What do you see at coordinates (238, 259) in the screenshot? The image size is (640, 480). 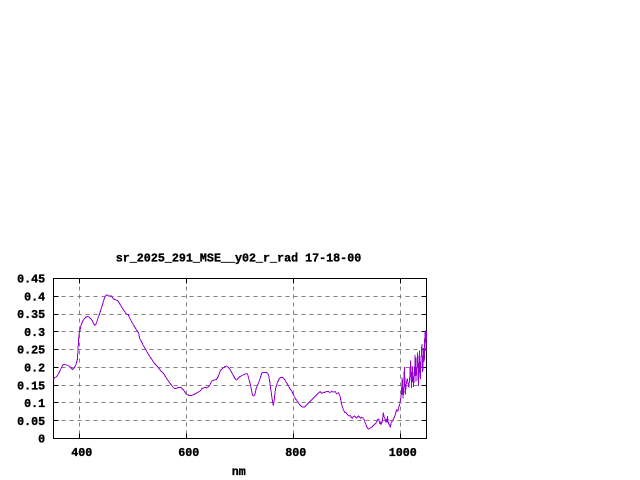 I see `svg-text:sr_2025_291_MSE__y02_r_rad 17-: sr_2025_291_MSE__y02_r_rad 17-18-00` at bounding box center [238, 259].